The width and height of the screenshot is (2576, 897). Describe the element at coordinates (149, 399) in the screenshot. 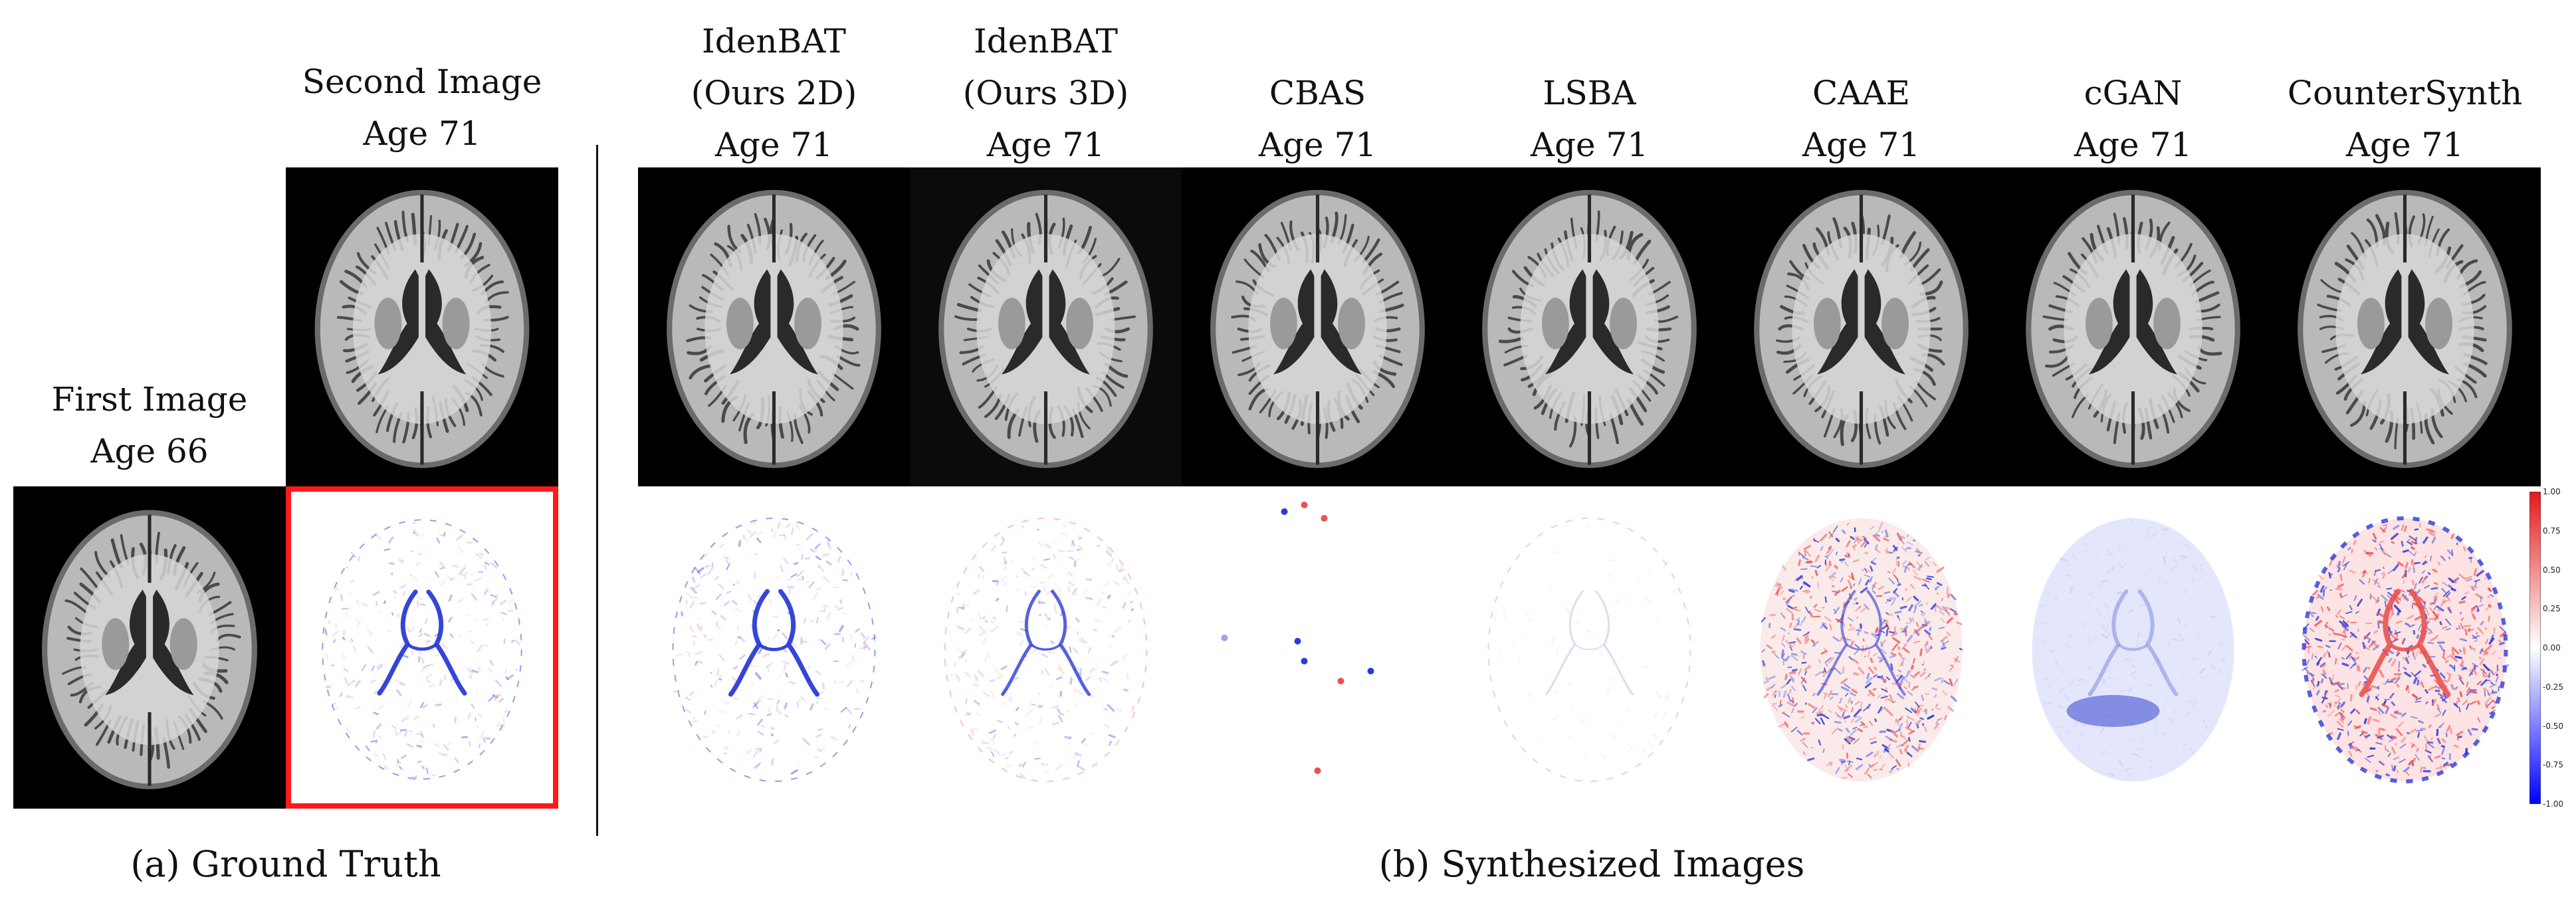

I see `first-image-title: First Image` at that location.